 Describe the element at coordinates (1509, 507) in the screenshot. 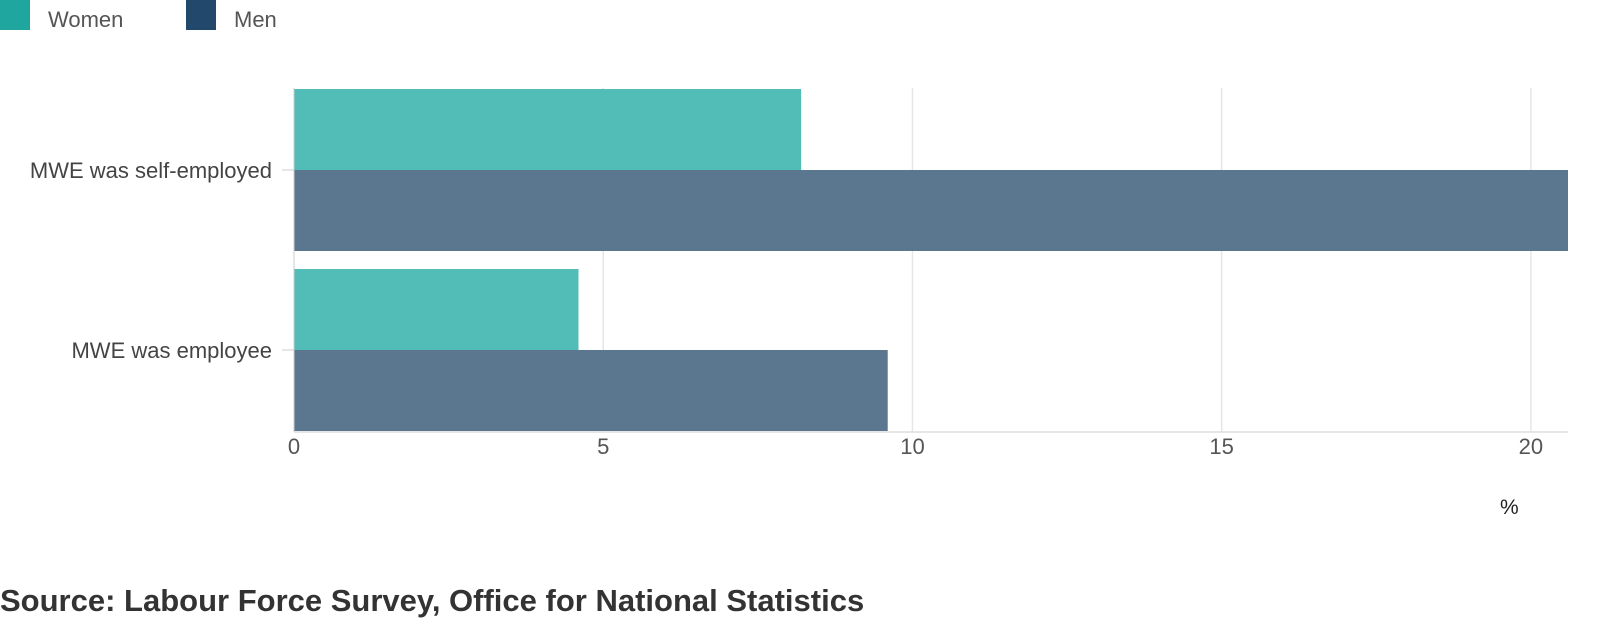

I see `x-axis-unit-label: %` at that location.